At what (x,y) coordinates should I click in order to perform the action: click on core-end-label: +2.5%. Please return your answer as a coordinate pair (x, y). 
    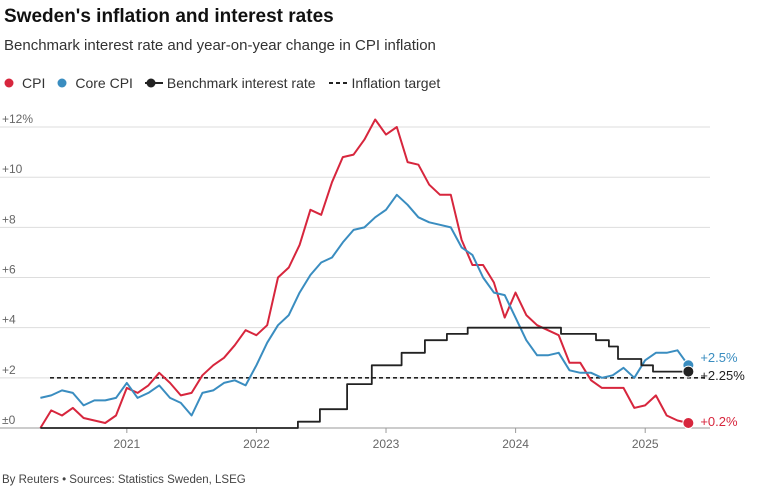
    Looking at the image, I should click on (719, 357).